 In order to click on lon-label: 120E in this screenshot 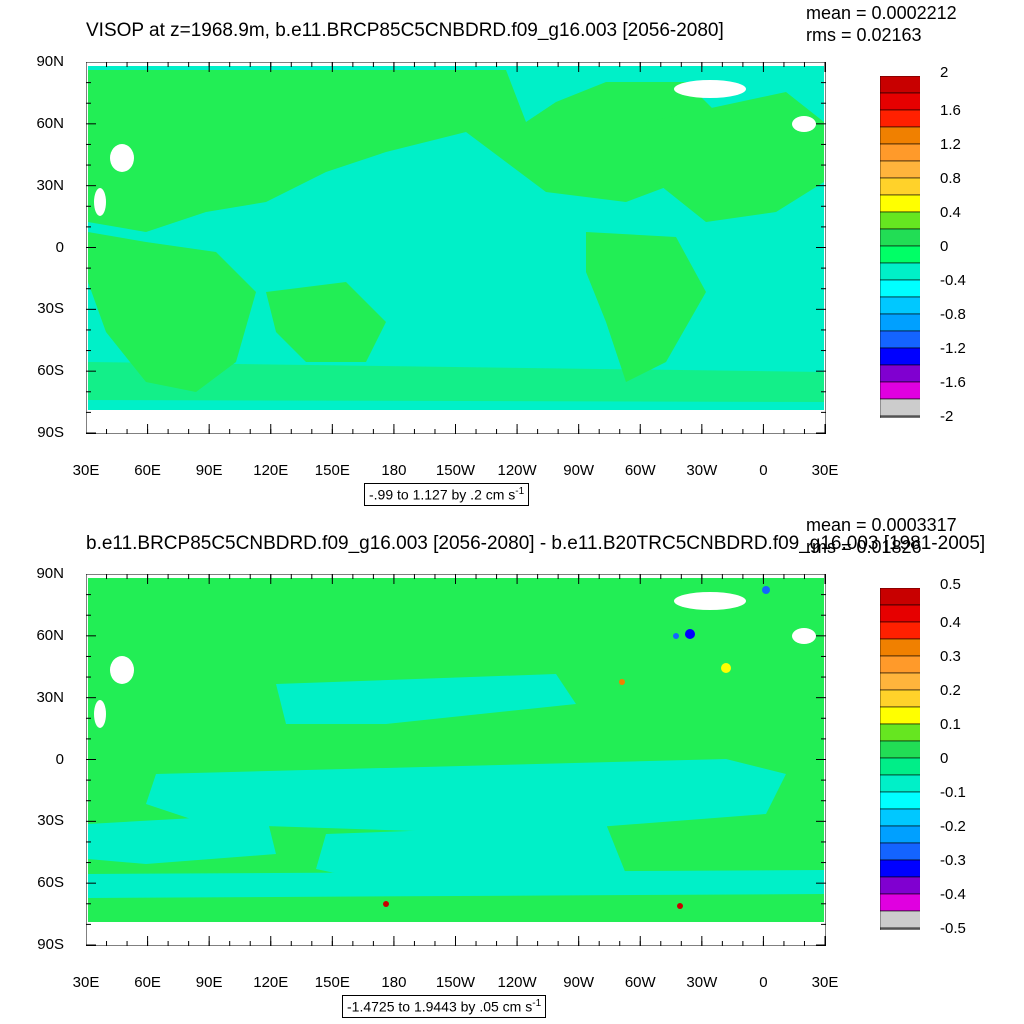, I will do `click(271, 470)`.